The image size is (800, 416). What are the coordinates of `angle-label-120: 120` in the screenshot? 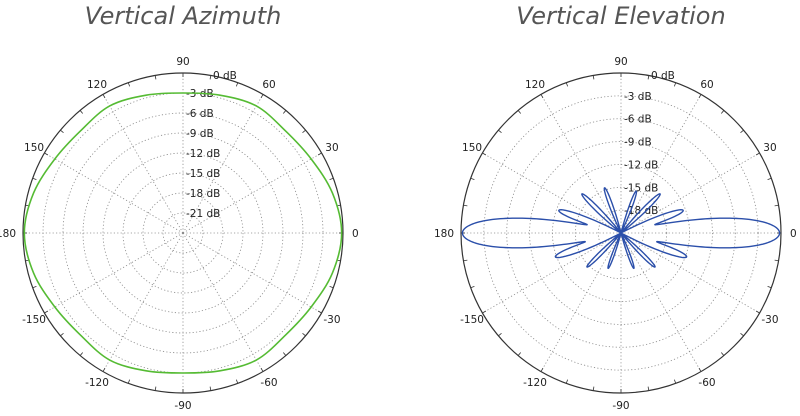 It's located at (535, 85).